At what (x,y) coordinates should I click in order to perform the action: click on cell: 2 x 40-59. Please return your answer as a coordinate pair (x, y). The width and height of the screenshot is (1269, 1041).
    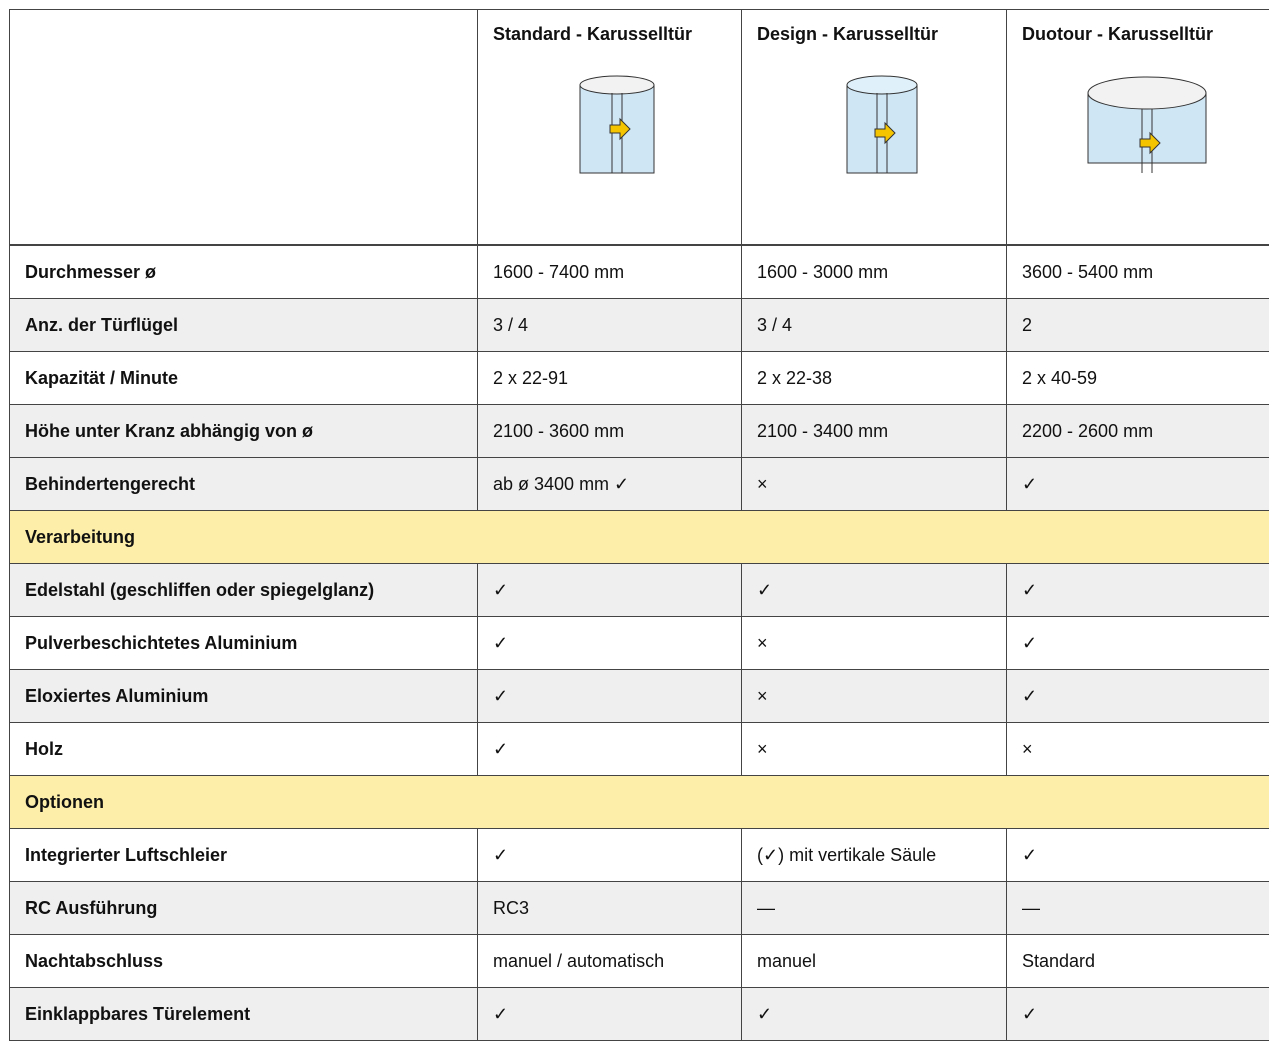
    Looking at the image, I should click on (1138, 378).